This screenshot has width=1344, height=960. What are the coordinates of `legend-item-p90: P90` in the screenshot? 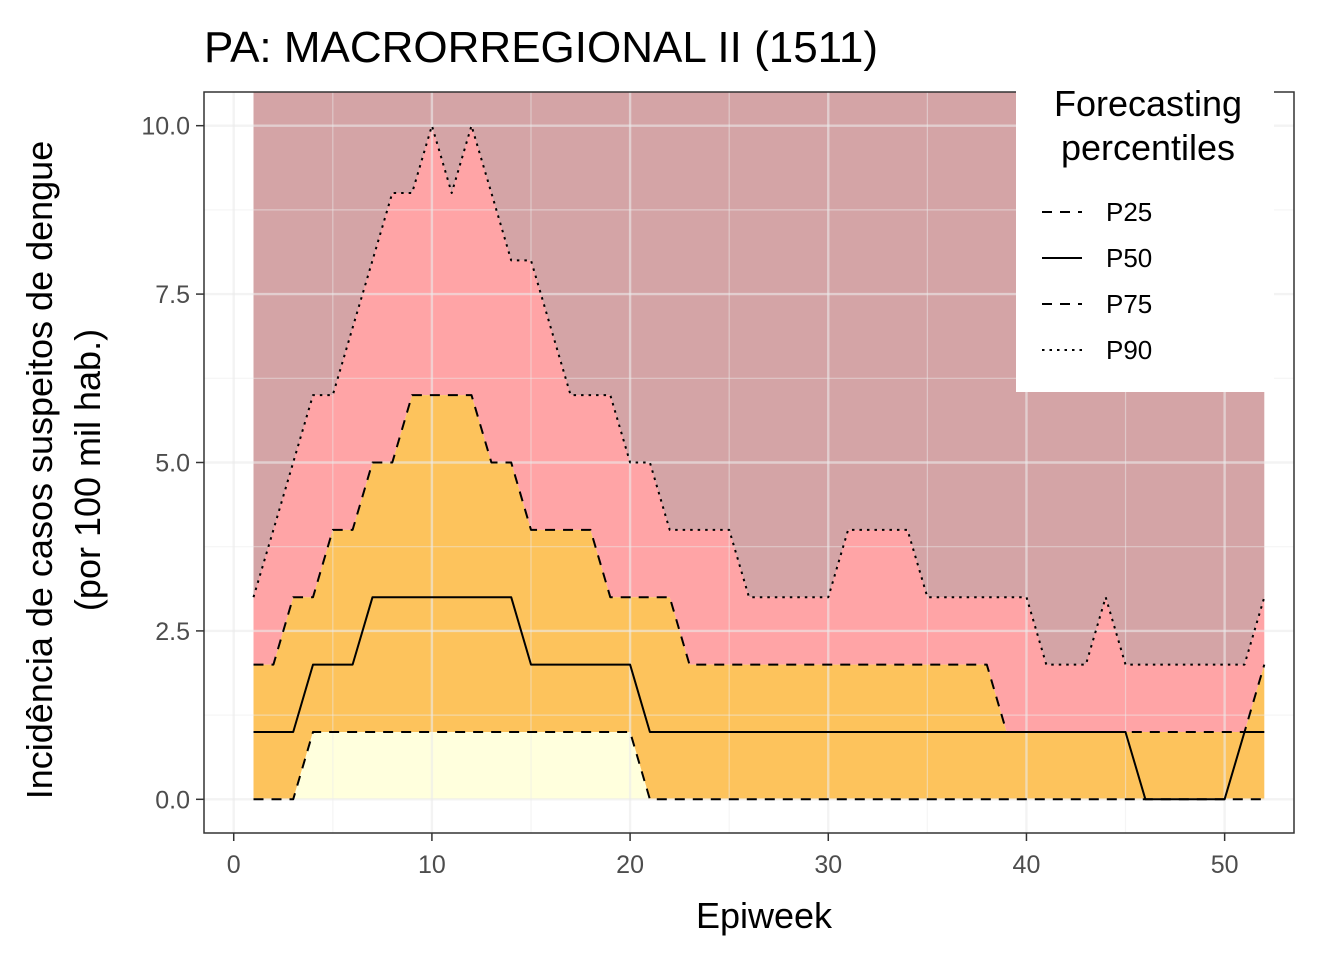 It's located at (1097, 350).